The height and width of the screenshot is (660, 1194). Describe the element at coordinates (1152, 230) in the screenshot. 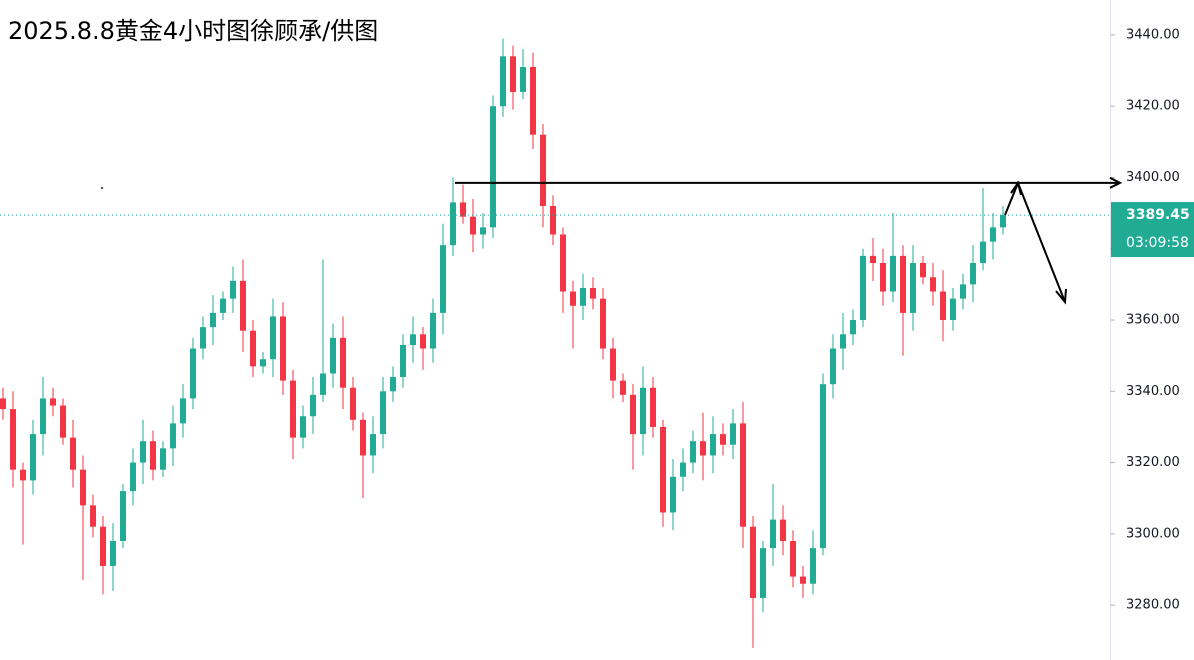

I see `last-price-box` at that location.